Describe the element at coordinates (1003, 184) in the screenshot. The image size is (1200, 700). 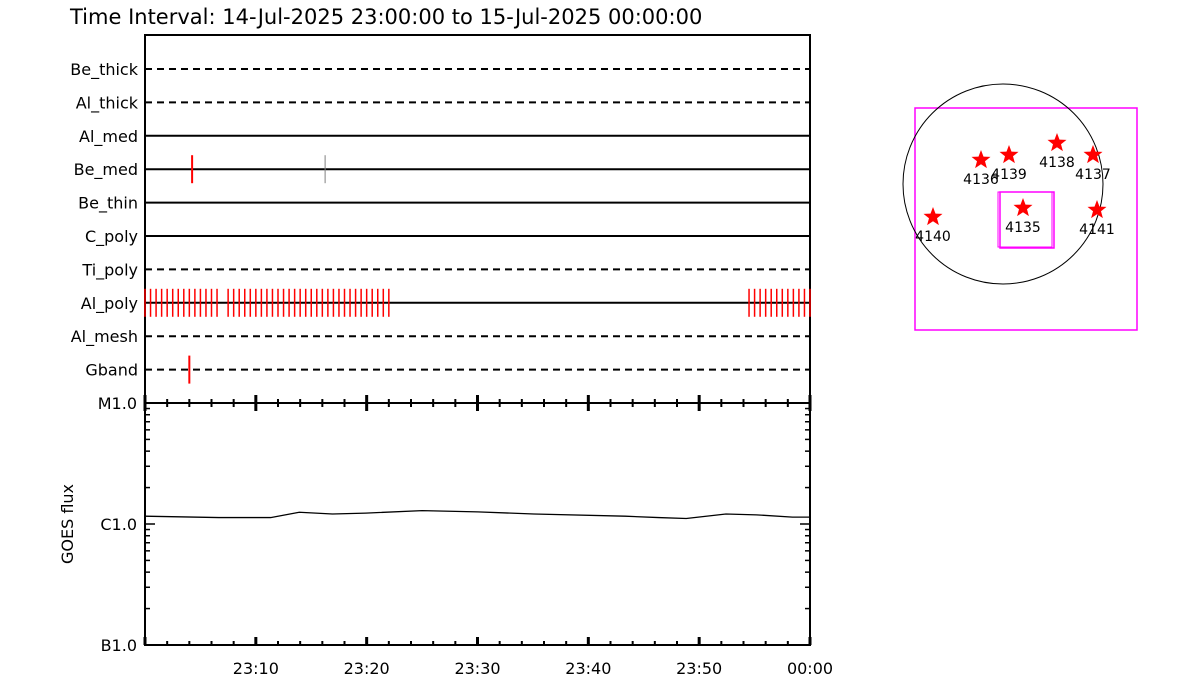
I see `solar-limb-circle` at that location.